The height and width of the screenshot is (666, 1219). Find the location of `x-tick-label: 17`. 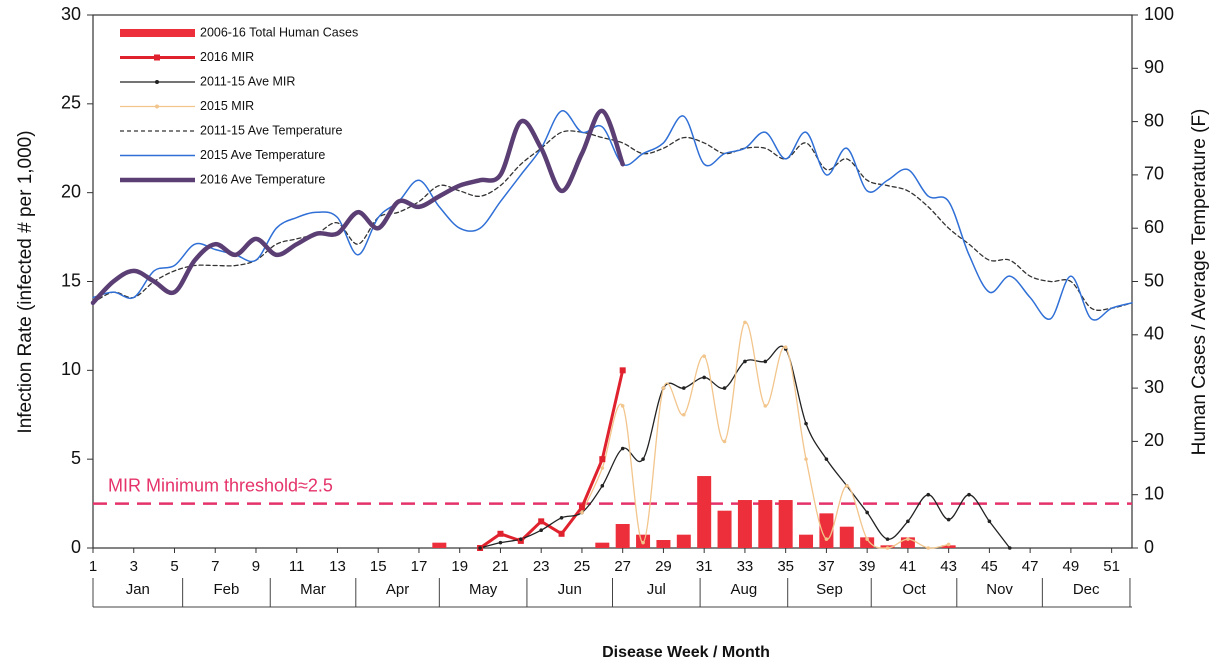

x-tick-label: 17 is located at coordinates (419, 566).